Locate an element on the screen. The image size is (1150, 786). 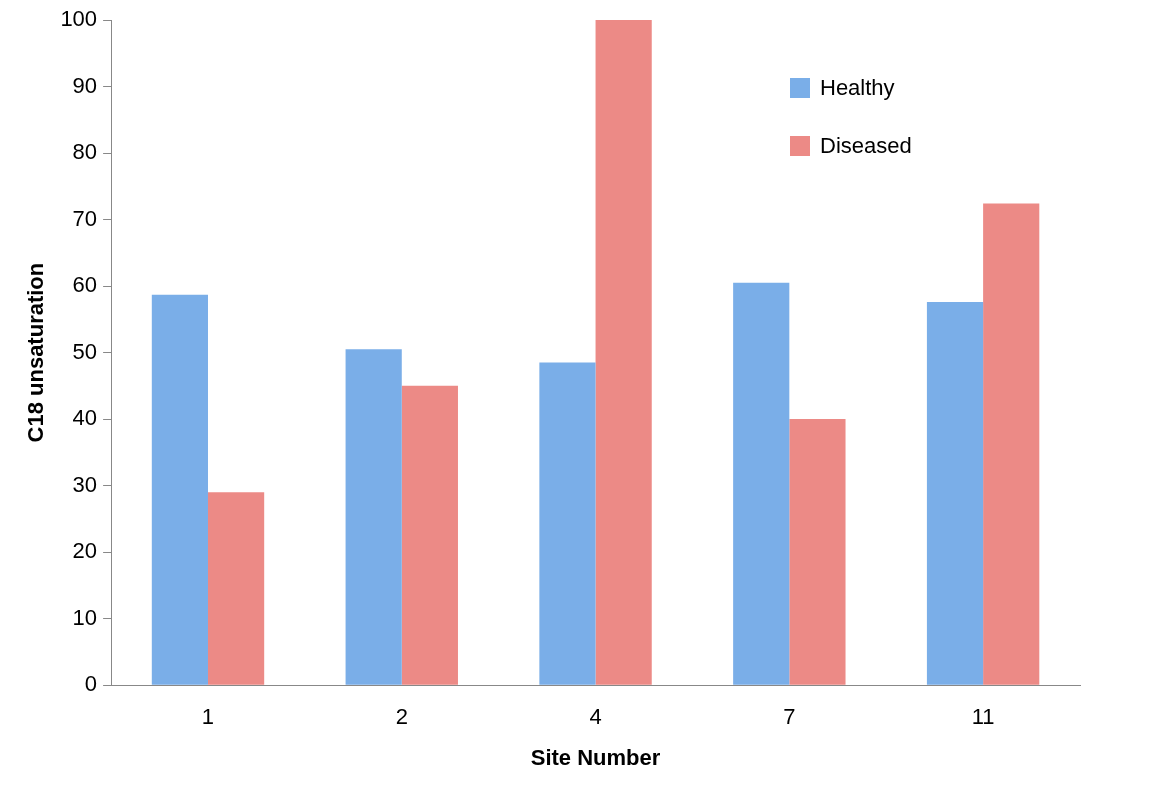
y-tick-label: 40 is located at coordinates (85, 418).